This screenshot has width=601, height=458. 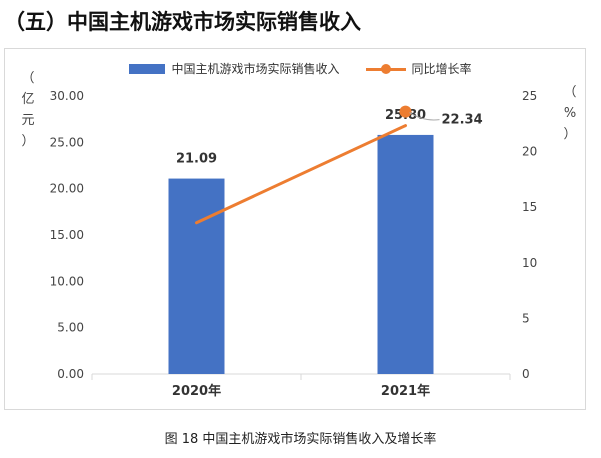 I want to click on left-axis-tick-label: 5.00, so click(x=70, y=328).